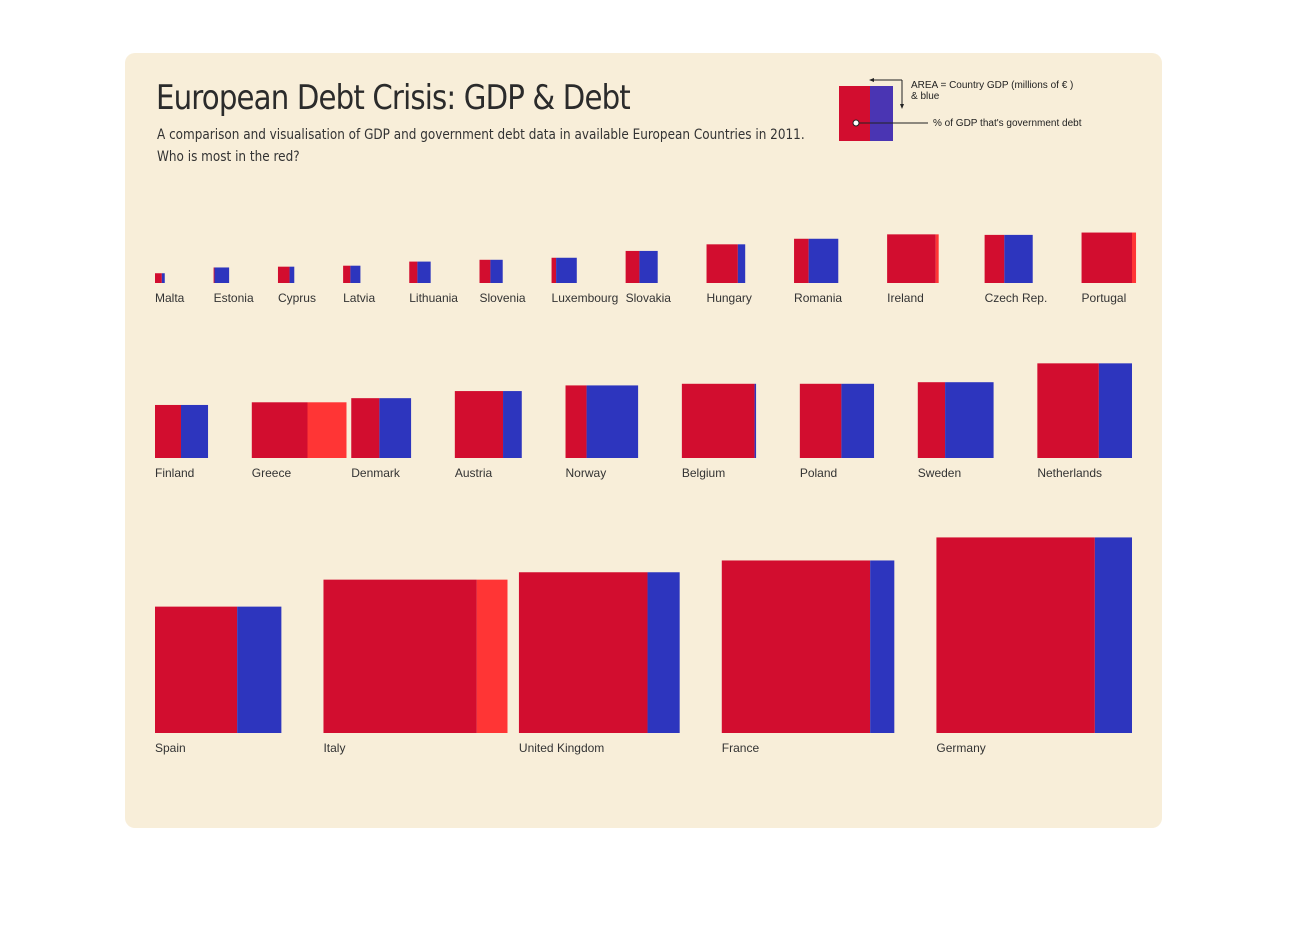  What do you see at coordinates (222, 275) in the screenshot?
I see `remaining-bar-estonia` at bounding box center [222, 275].